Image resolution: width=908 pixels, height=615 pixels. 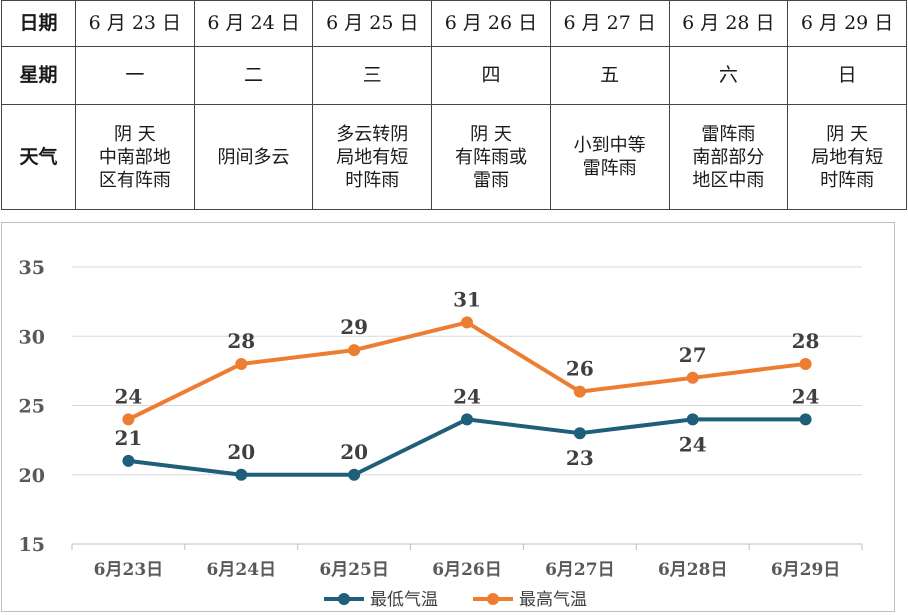 What do you see at coordinates (372, 75) in the screenshot?
I see `table-cell: 三` at bounding box center [372, 75].